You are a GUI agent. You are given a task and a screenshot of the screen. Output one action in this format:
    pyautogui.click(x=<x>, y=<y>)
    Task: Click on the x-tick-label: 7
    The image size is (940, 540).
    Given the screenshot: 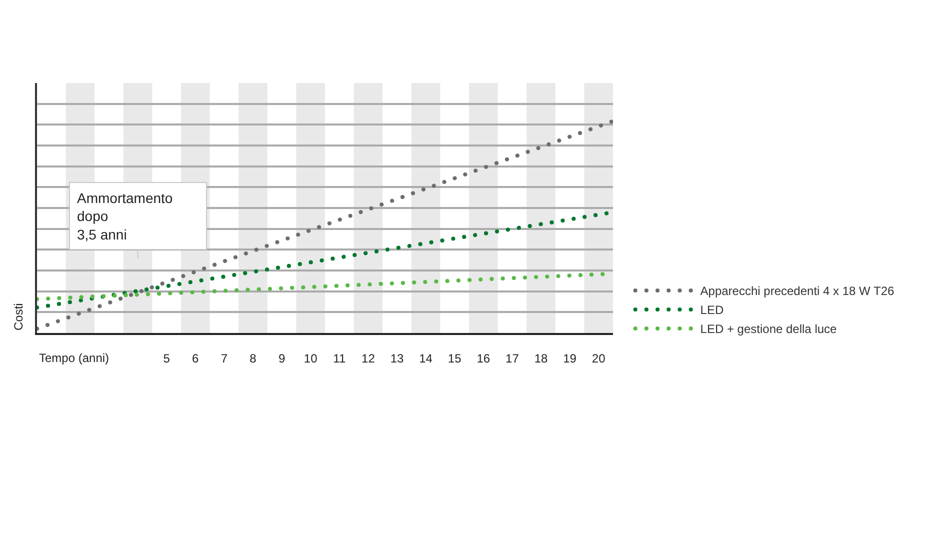 What is the action you would take?
    pyautogui.click(x=224, y=358)
    